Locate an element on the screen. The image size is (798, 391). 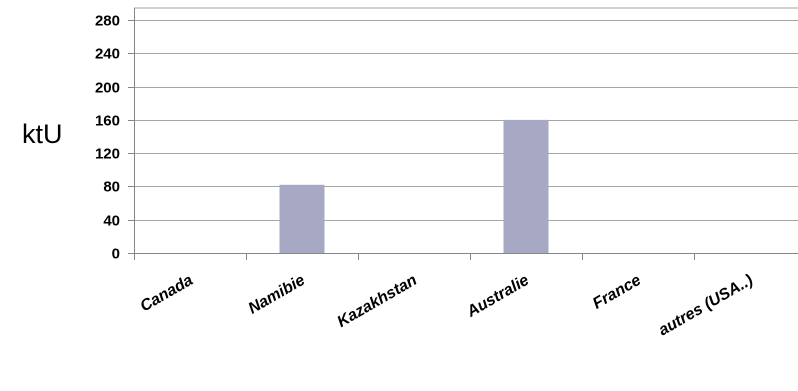
y-axis-label: ktU is located at coordinates (42, 134).